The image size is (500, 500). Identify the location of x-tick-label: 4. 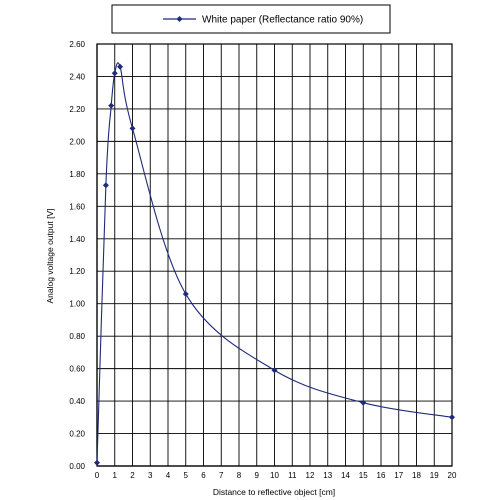
(168, 475).